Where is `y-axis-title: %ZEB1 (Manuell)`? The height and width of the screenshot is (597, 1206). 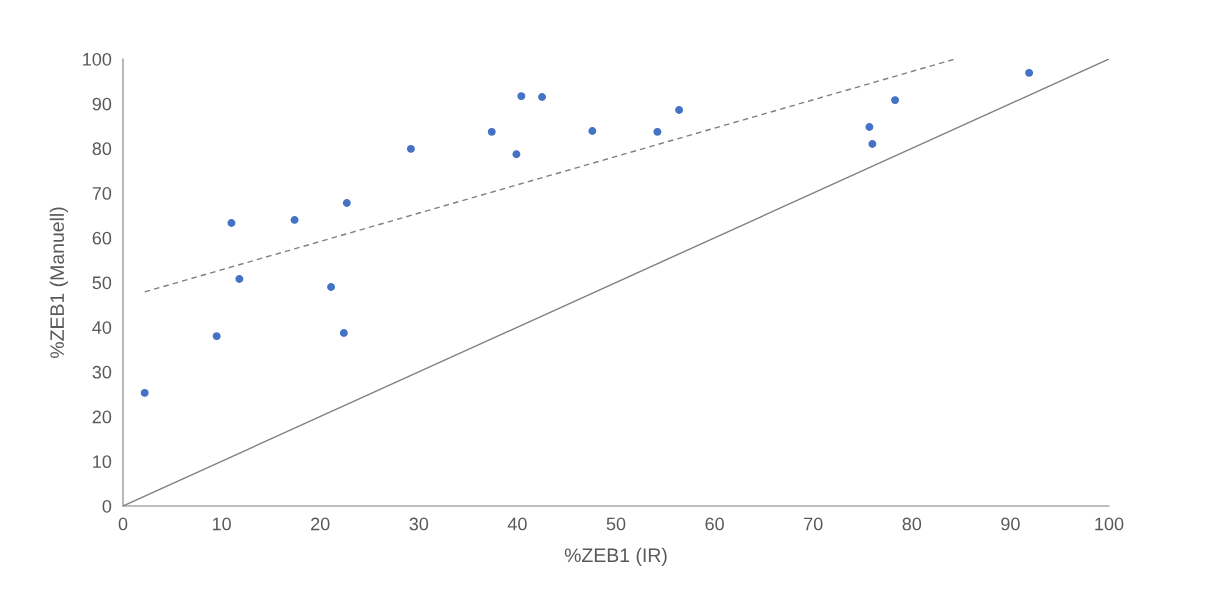
y-axis-title: %ZEB1 (Manuell) is located at coordinates (58, 282).